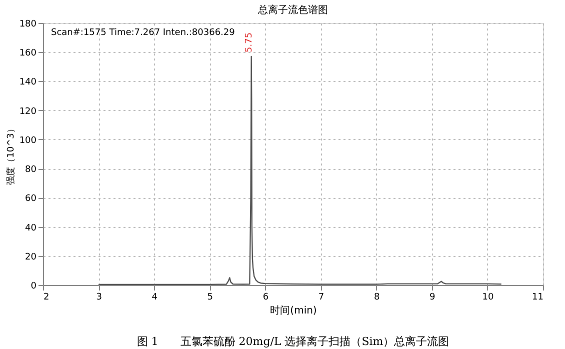  Describe the element at coordinates (28, 111) in the screenshot. I see `y-tick-label: 120` at that location.